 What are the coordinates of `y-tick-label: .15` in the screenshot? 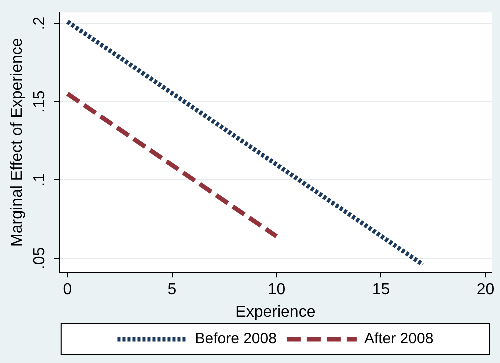 It's located at (40, 101).